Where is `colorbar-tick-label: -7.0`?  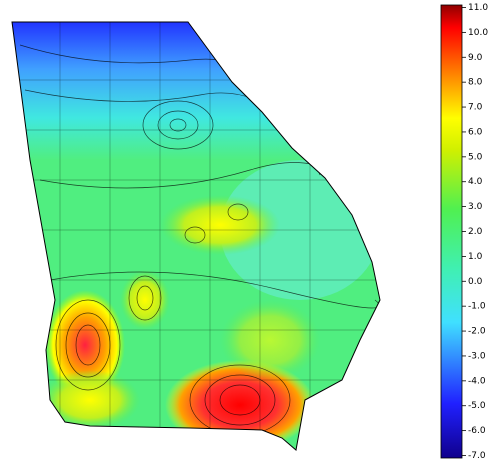 colorbar-tick-label: -7.0 is located at coordinates (477, 456).